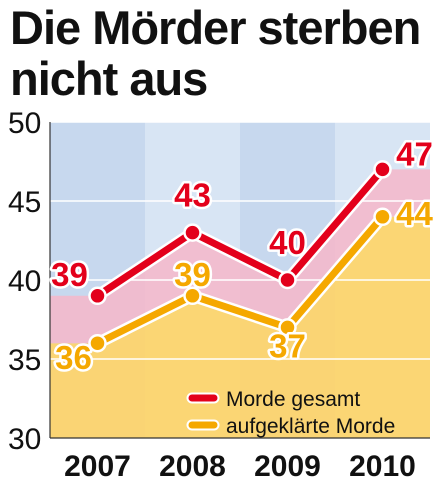 The height and width of the screenshot is (495, 440). Describe the element at coordinates (192, 274) in the screenshot. I see `data-label-aufgeklaerte-morde: 39` at that location.